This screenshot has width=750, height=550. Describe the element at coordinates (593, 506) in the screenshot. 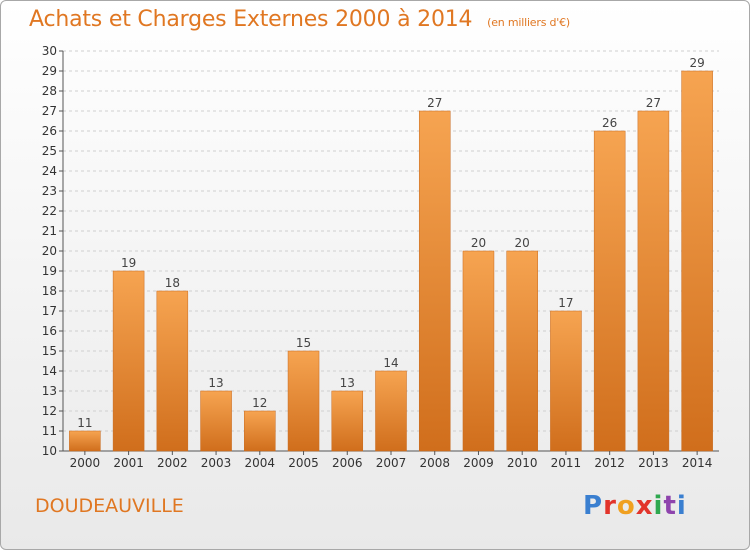

I see `logo-letter-1: P` at that location.